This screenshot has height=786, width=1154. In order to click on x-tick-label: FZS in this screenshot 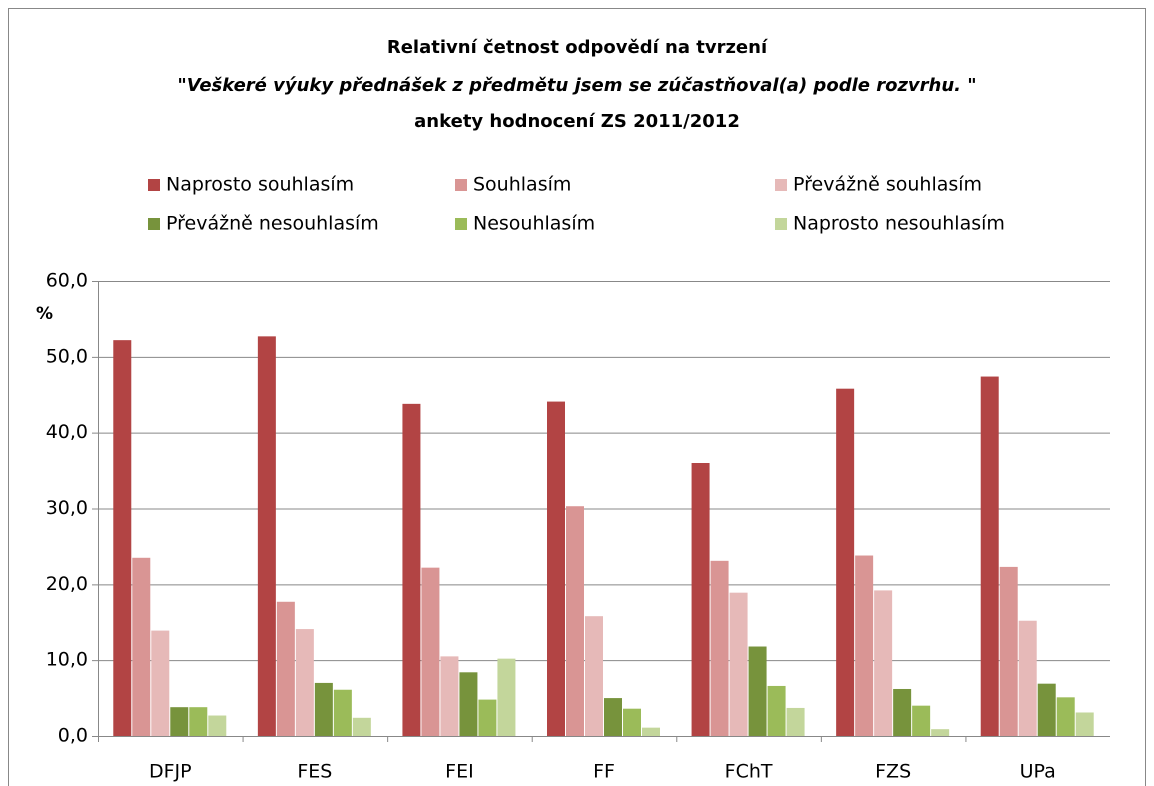, I will do `click(893, 772)`.